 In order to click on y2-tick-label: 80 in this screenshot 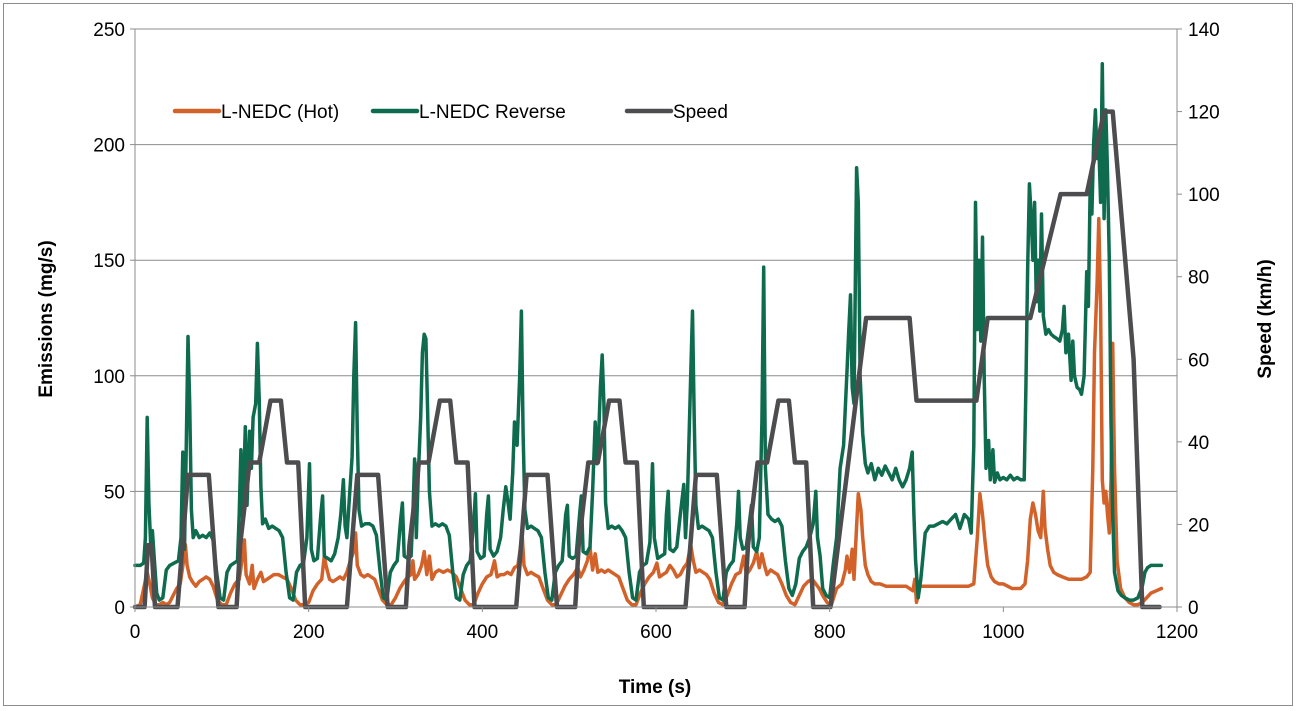, I will do `click(1198, 278)`.